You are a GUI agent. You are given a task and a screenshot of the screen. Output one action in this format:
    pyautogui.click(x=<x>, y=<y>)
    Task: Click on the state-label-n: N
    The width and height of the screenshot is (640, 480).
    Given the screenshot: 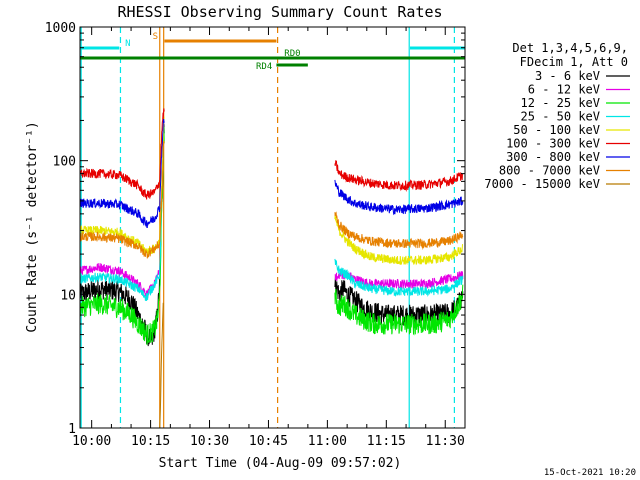 What is the action you would take?
    pyautogui.click(x=127, y=44)
    